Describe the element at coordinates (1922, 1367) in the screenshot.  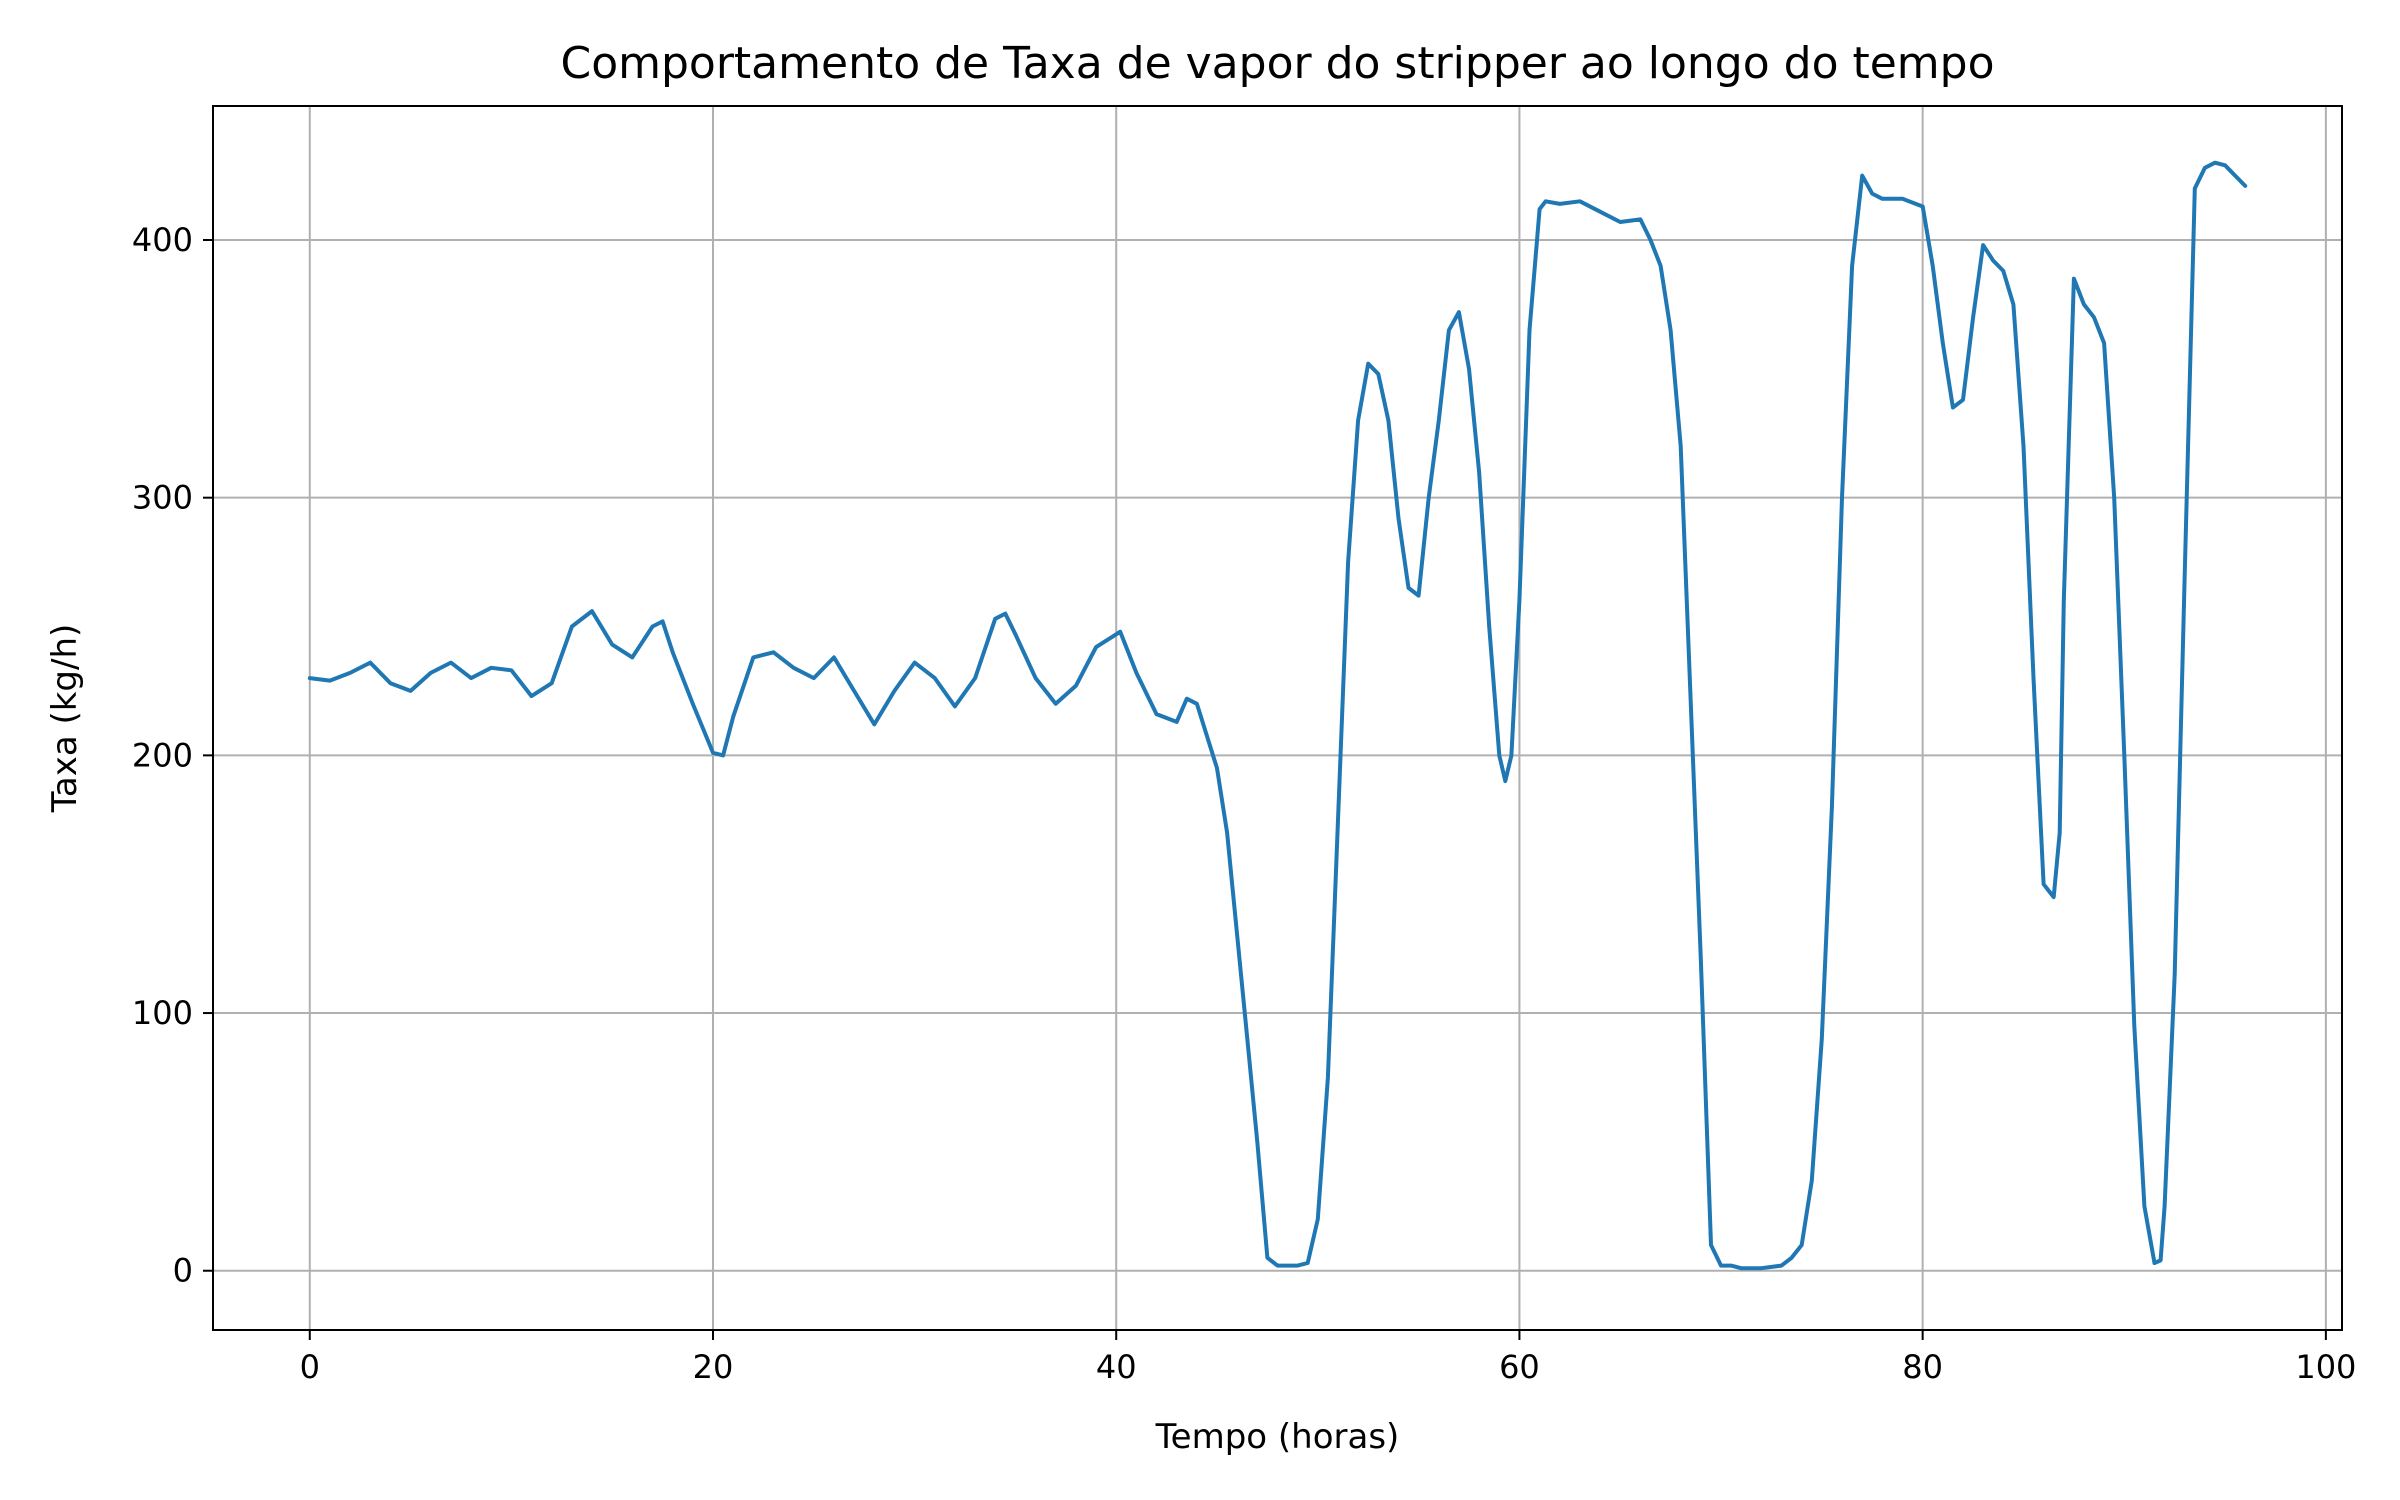
I see `x-tick-label: 80` at that location.